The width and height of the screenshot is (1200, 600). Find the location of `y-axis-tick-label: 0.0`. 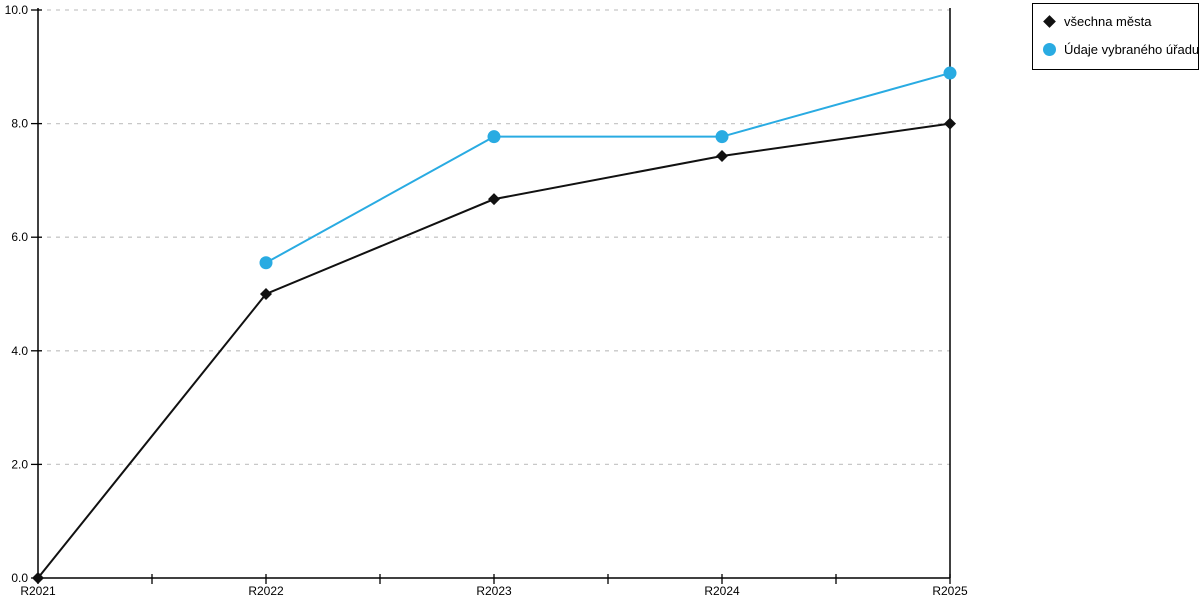

y-axis-tick-label: 0.0 is located at coordinates (19, 578).